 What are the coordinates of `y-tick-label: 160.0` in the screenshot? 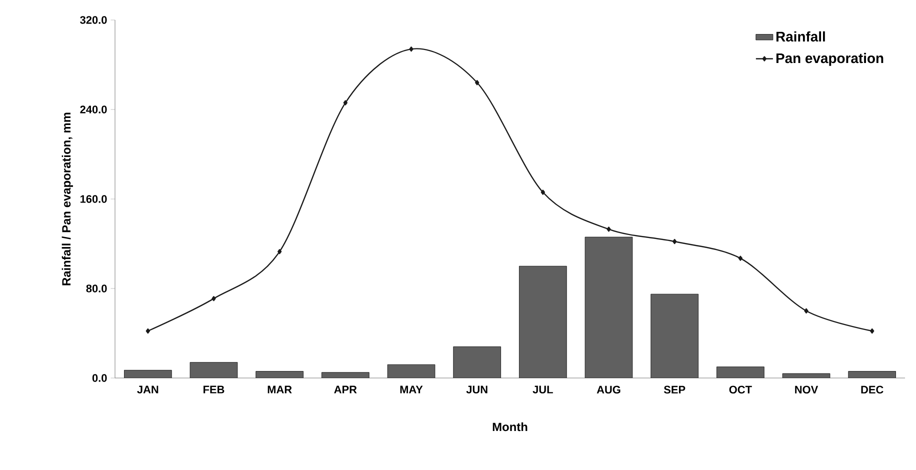 It's located at (93, 199).